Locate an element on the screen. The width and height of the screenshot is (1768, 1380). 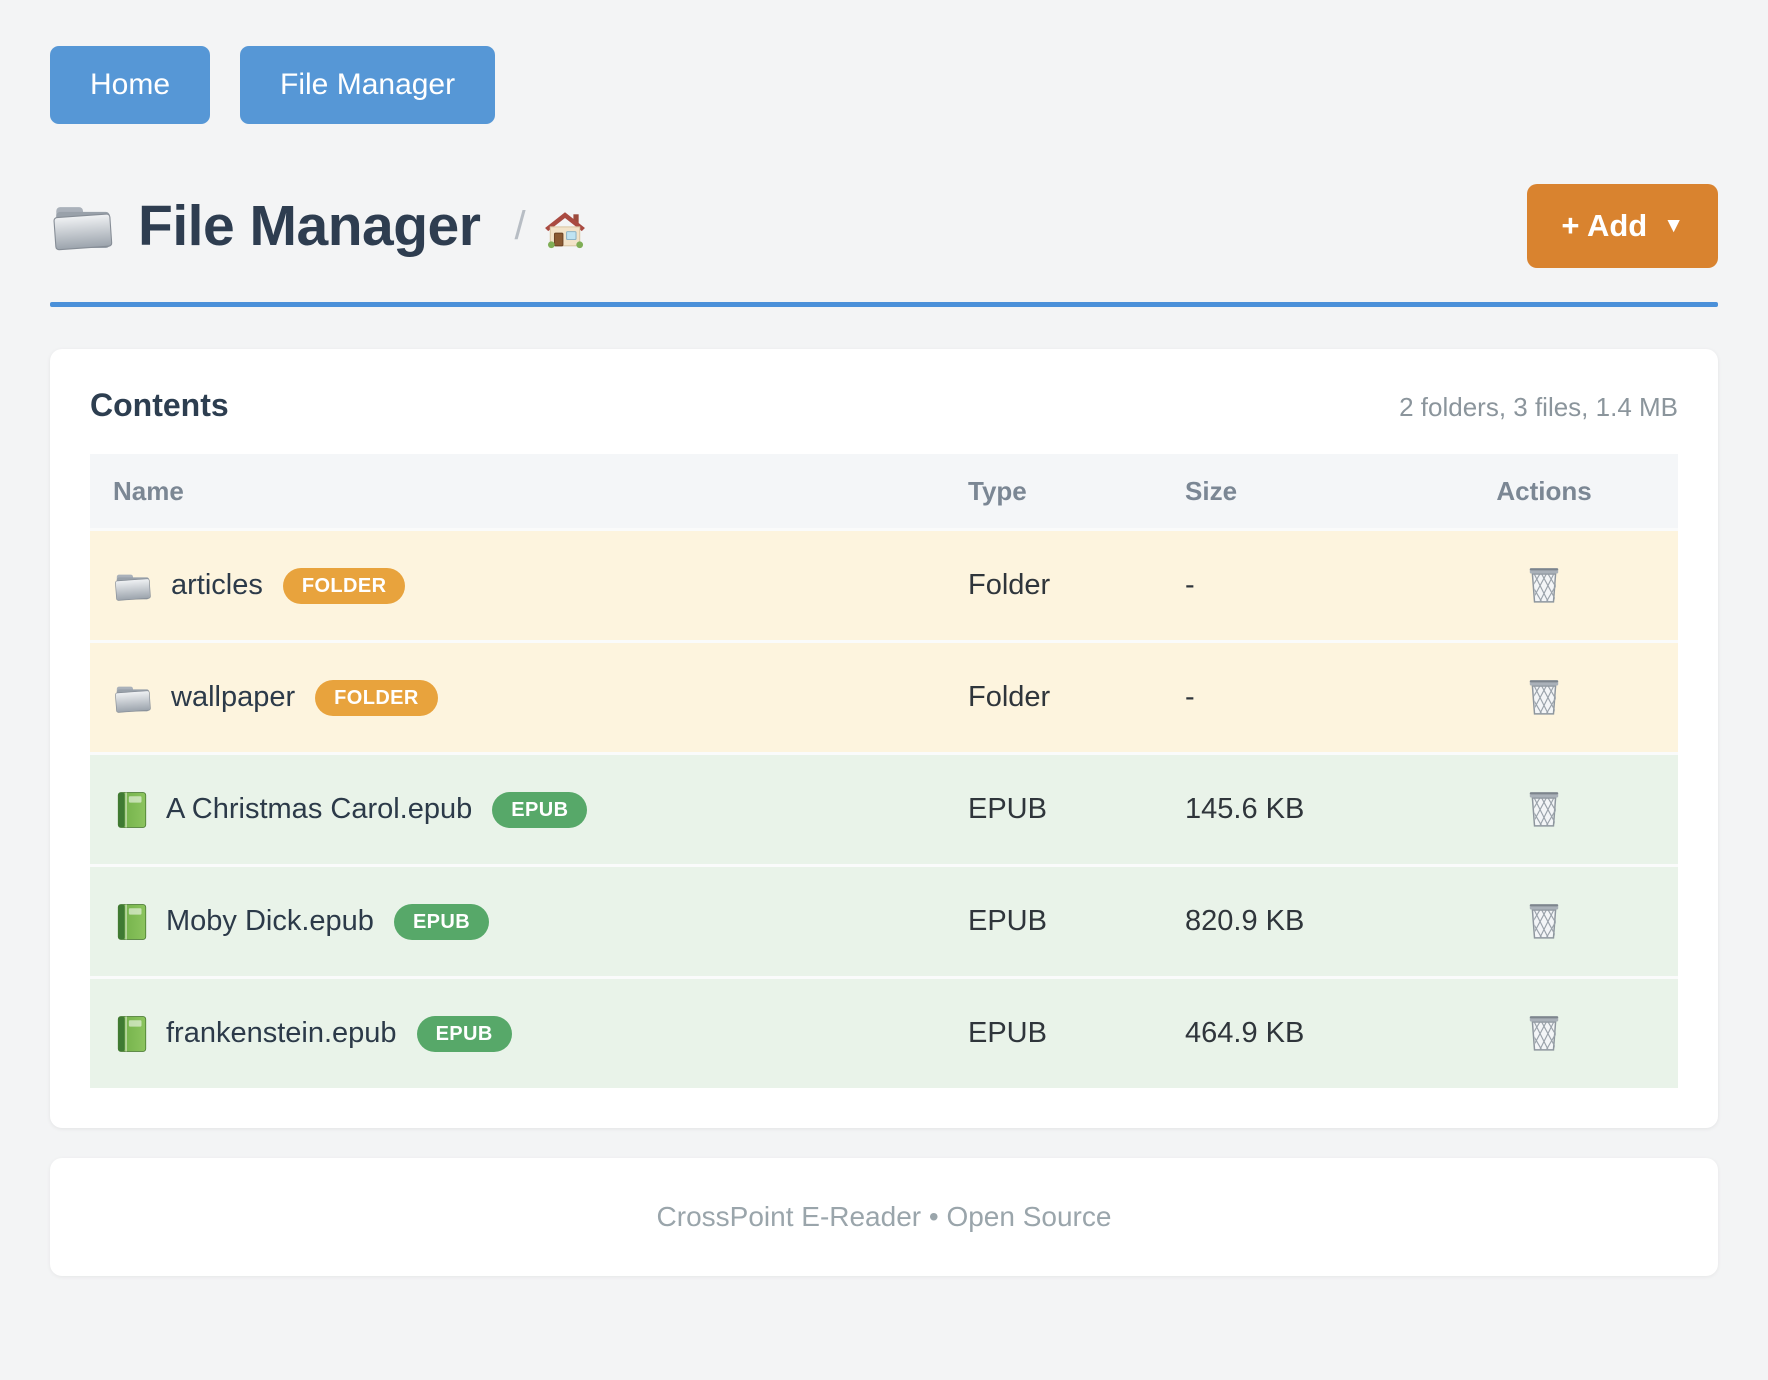
add-button-label: + Add is located at coordinates (1604, 225).